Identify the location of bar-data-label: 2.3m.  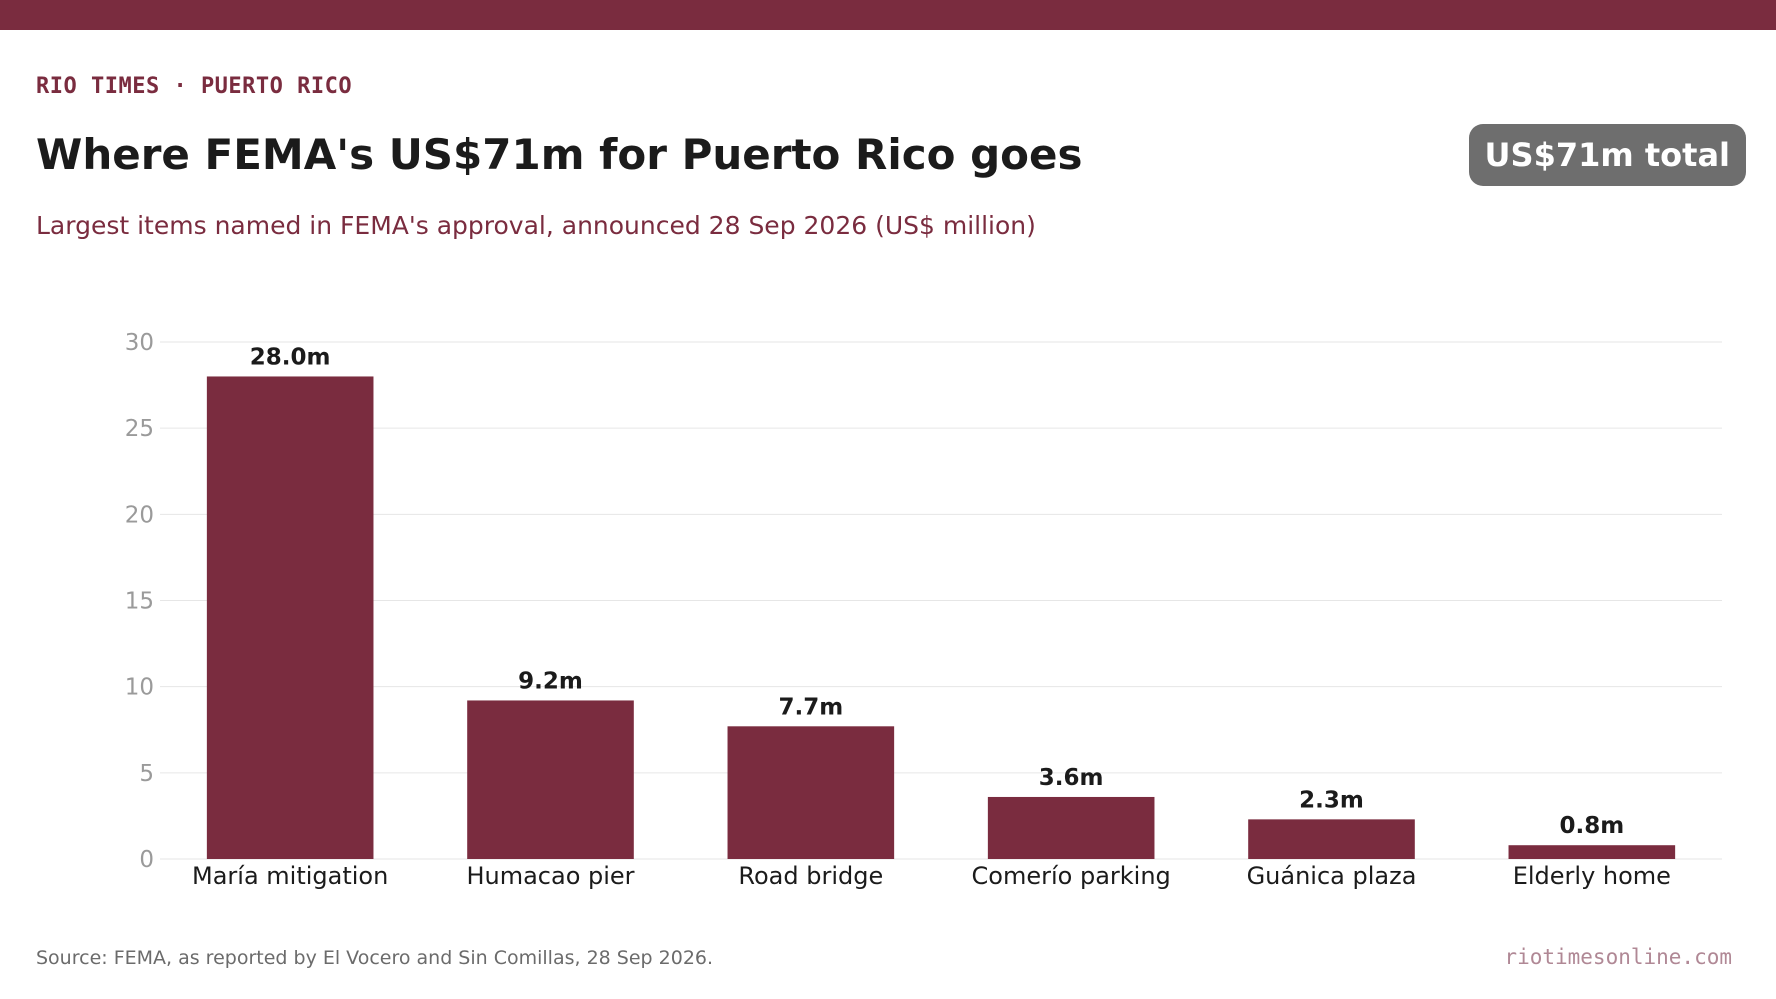
(1331, 800).